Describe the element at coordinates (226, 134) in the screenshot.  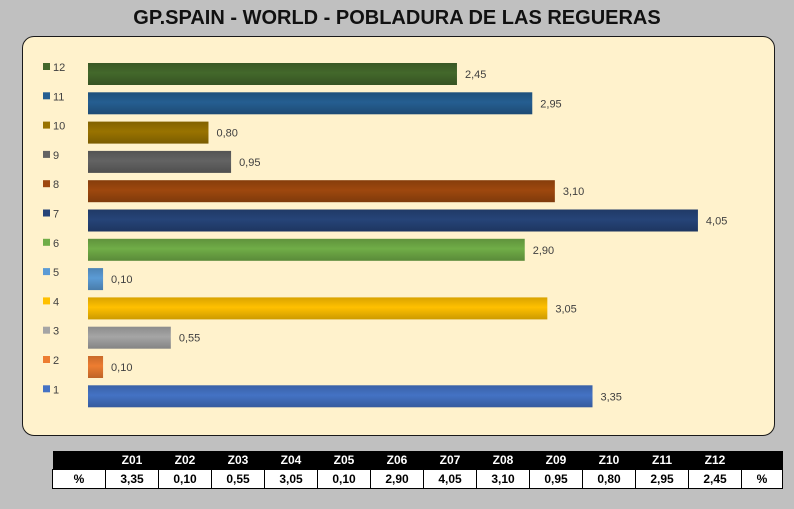
I see `data-label-10: 0,80` at that location.